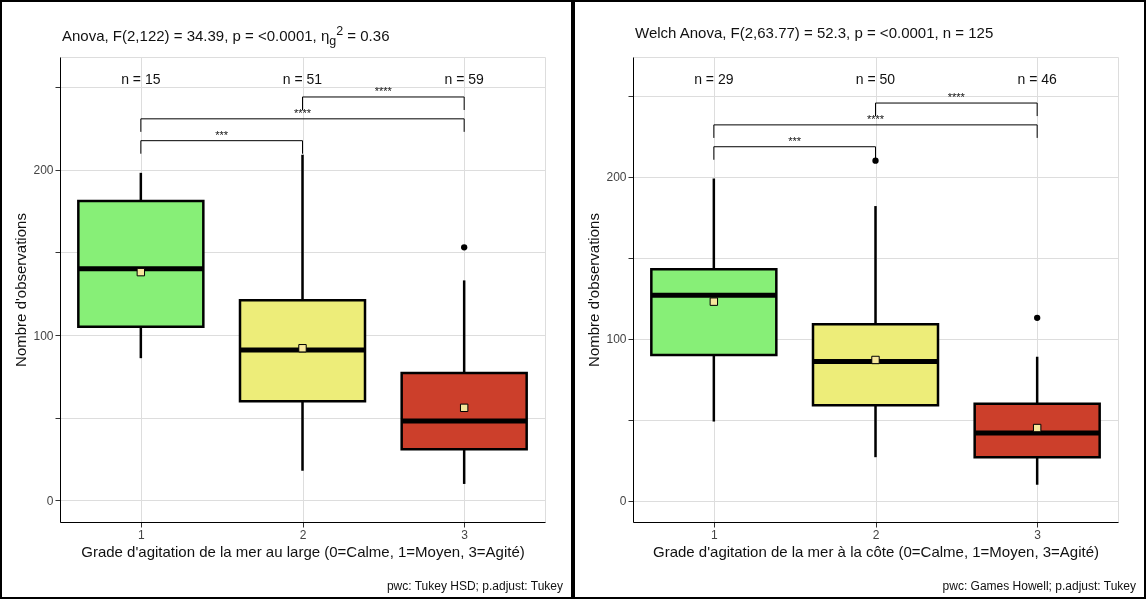 Image resolution: width=1146 pixels, height=599 pixels. I want to click on chart-title: Anova, F(2,122) = 34.39, p = <0.0001, η$_{g}$$^{2}$ = 0.36, so click(226, 36).